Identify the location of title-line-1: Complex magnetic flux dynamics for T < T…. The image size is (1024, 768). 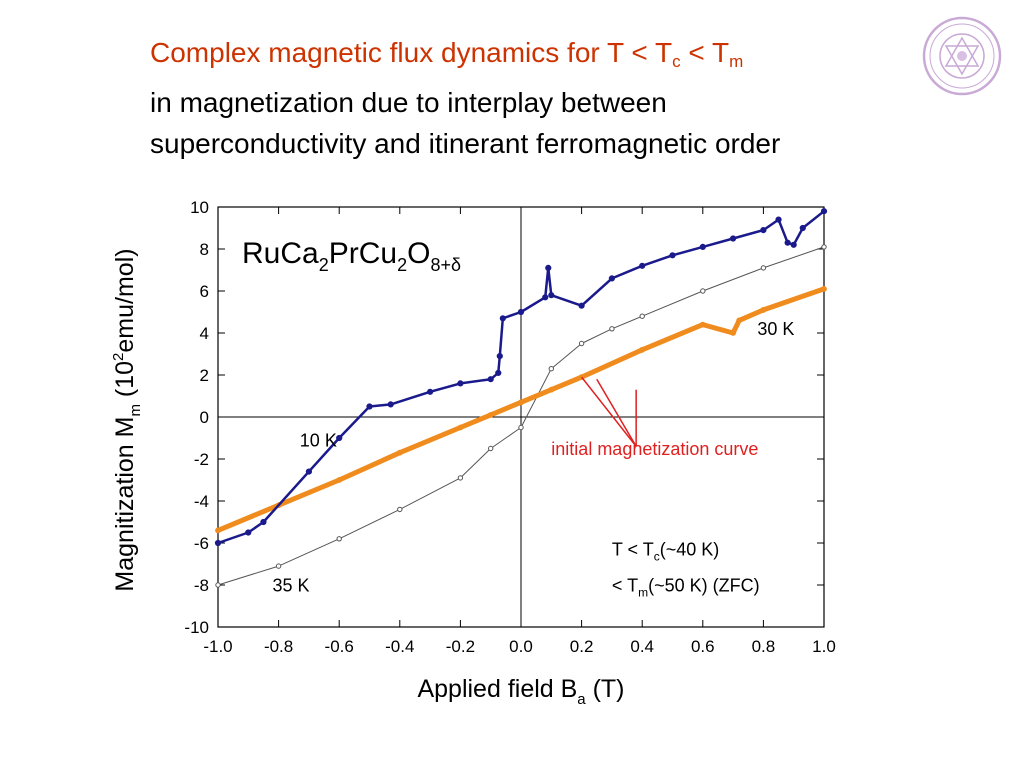
(550, 57).